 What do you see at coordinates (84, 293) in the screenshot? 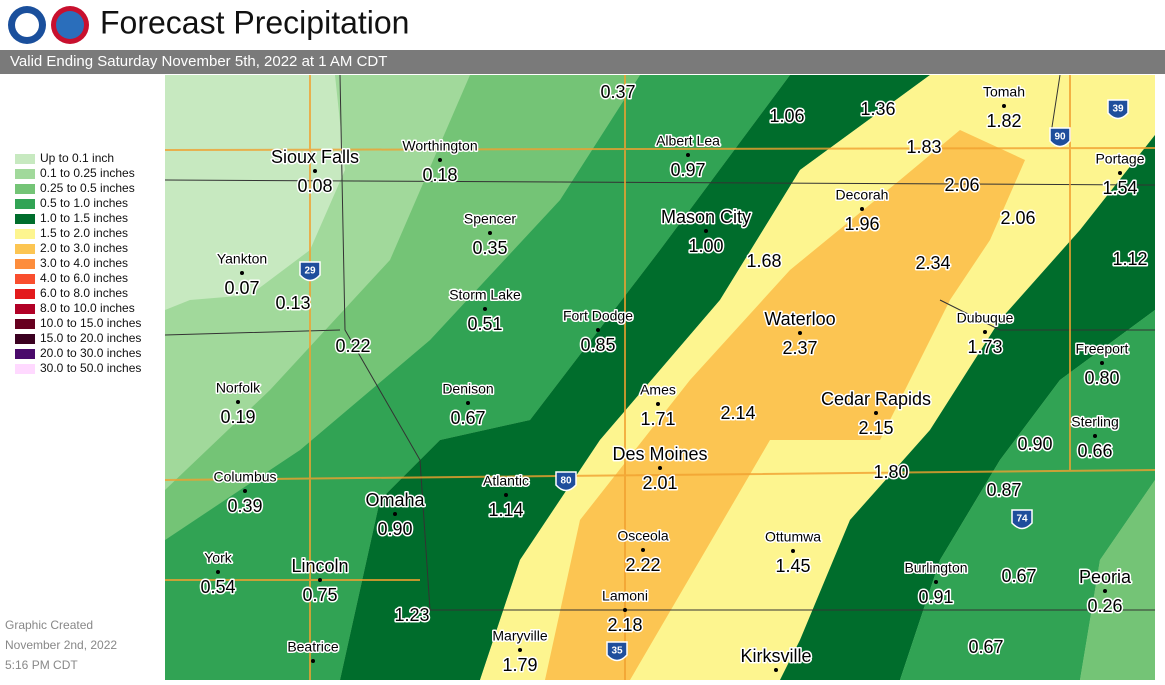
I see `legend-label: 6.0 to 8.0 inches` at bounding box center [84, 293].